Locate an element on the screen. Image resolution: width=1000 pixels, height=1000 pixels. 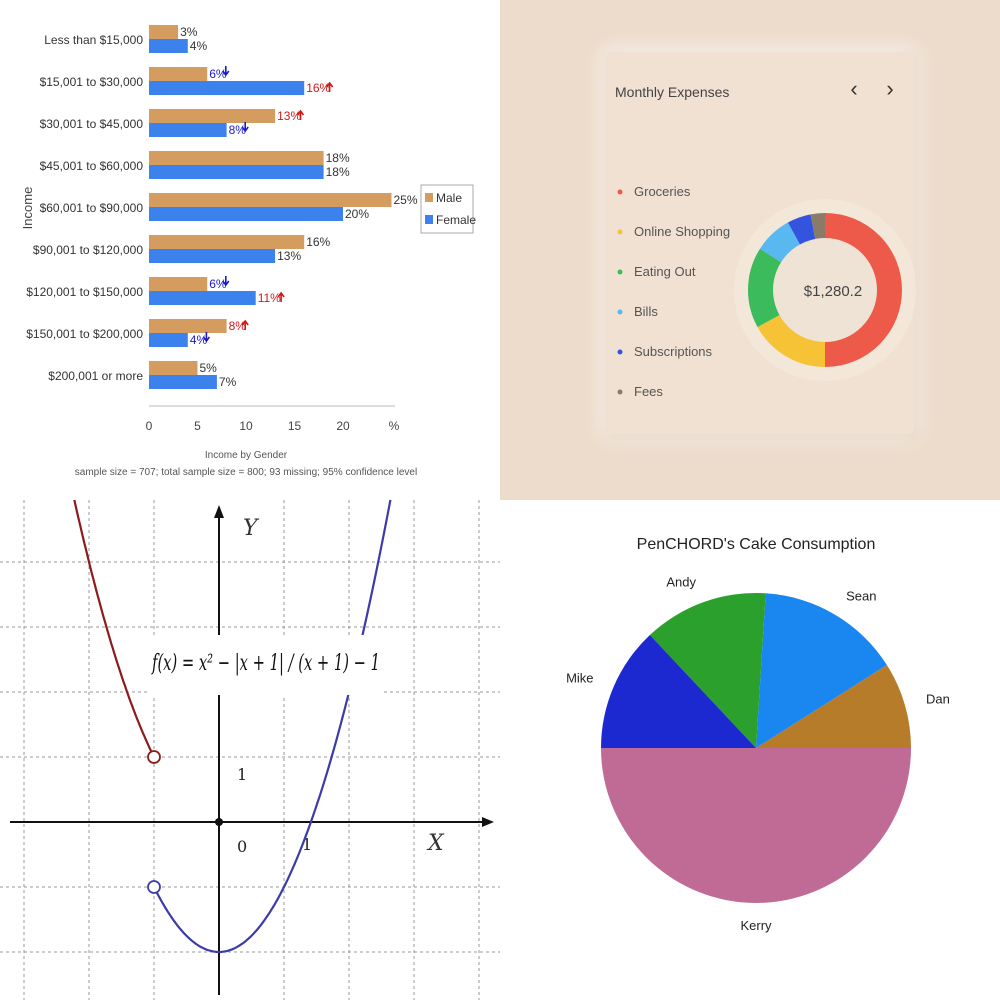
income-data-label: 16% is located at coordinates (318, 88).